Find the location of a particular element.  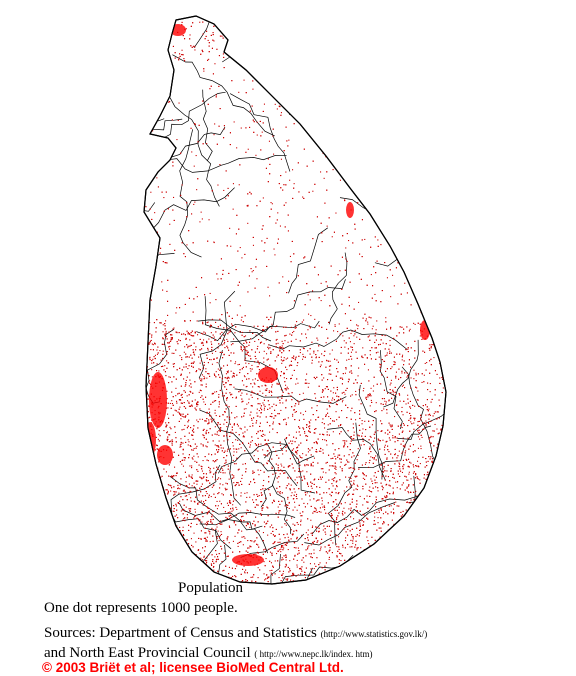

dot-legend: One dot represents 1000 people. is located at coordinates (141, 608).